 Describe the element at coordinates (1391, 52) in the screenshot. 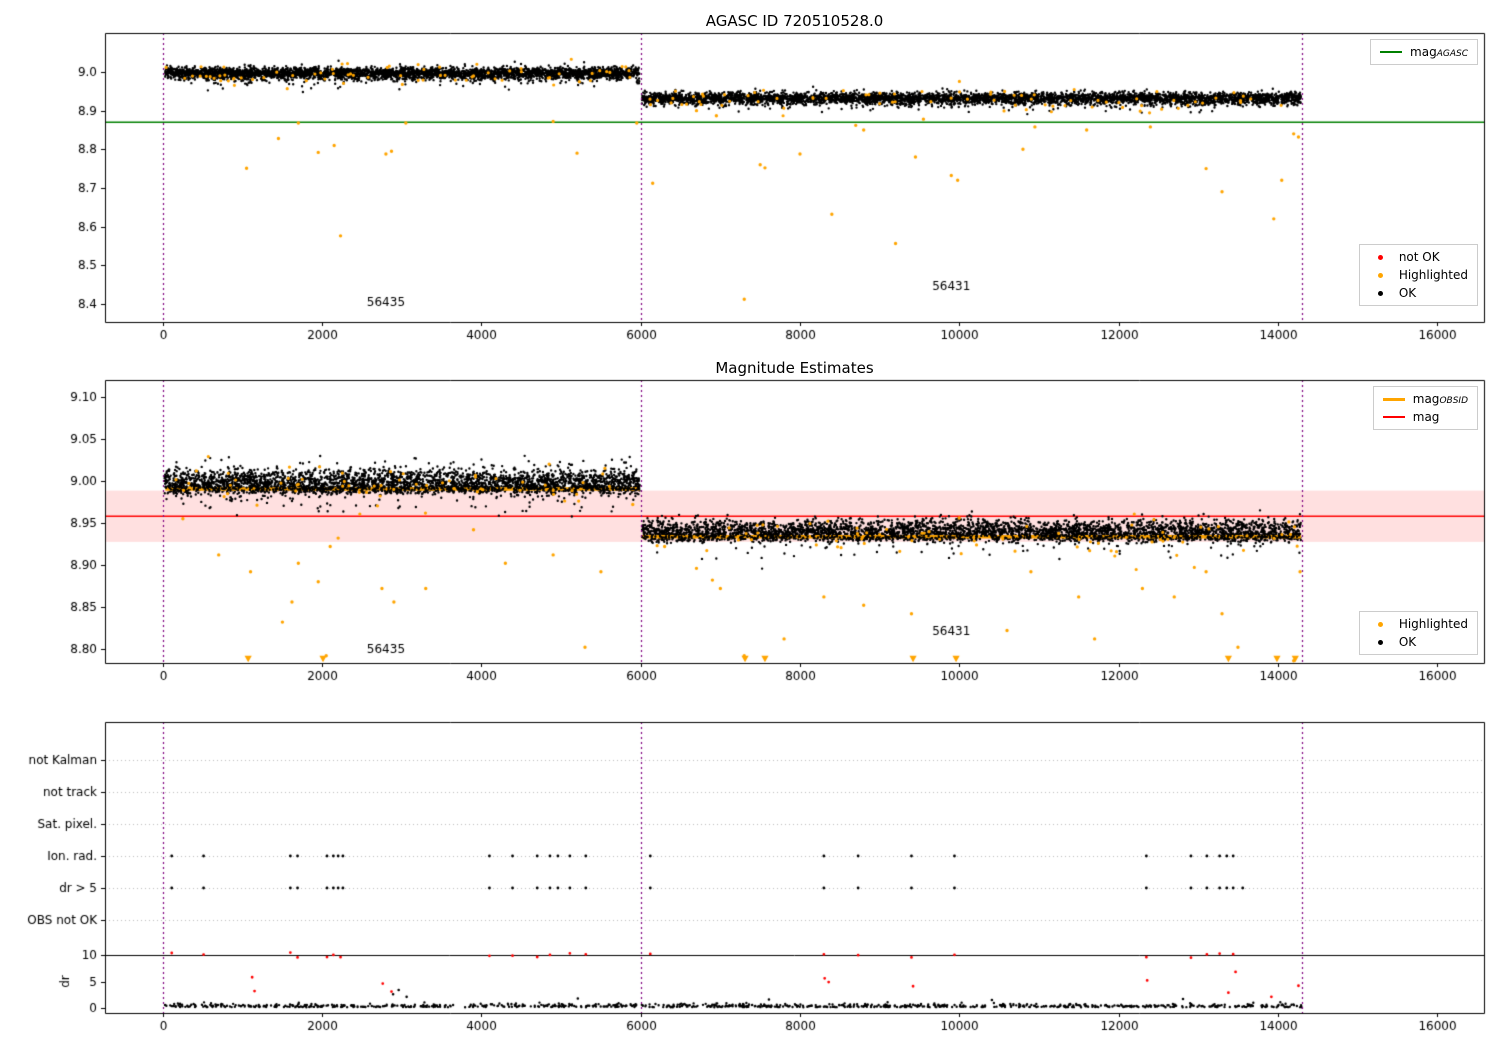

I see `mag-agasc-line-swatch` at that location.